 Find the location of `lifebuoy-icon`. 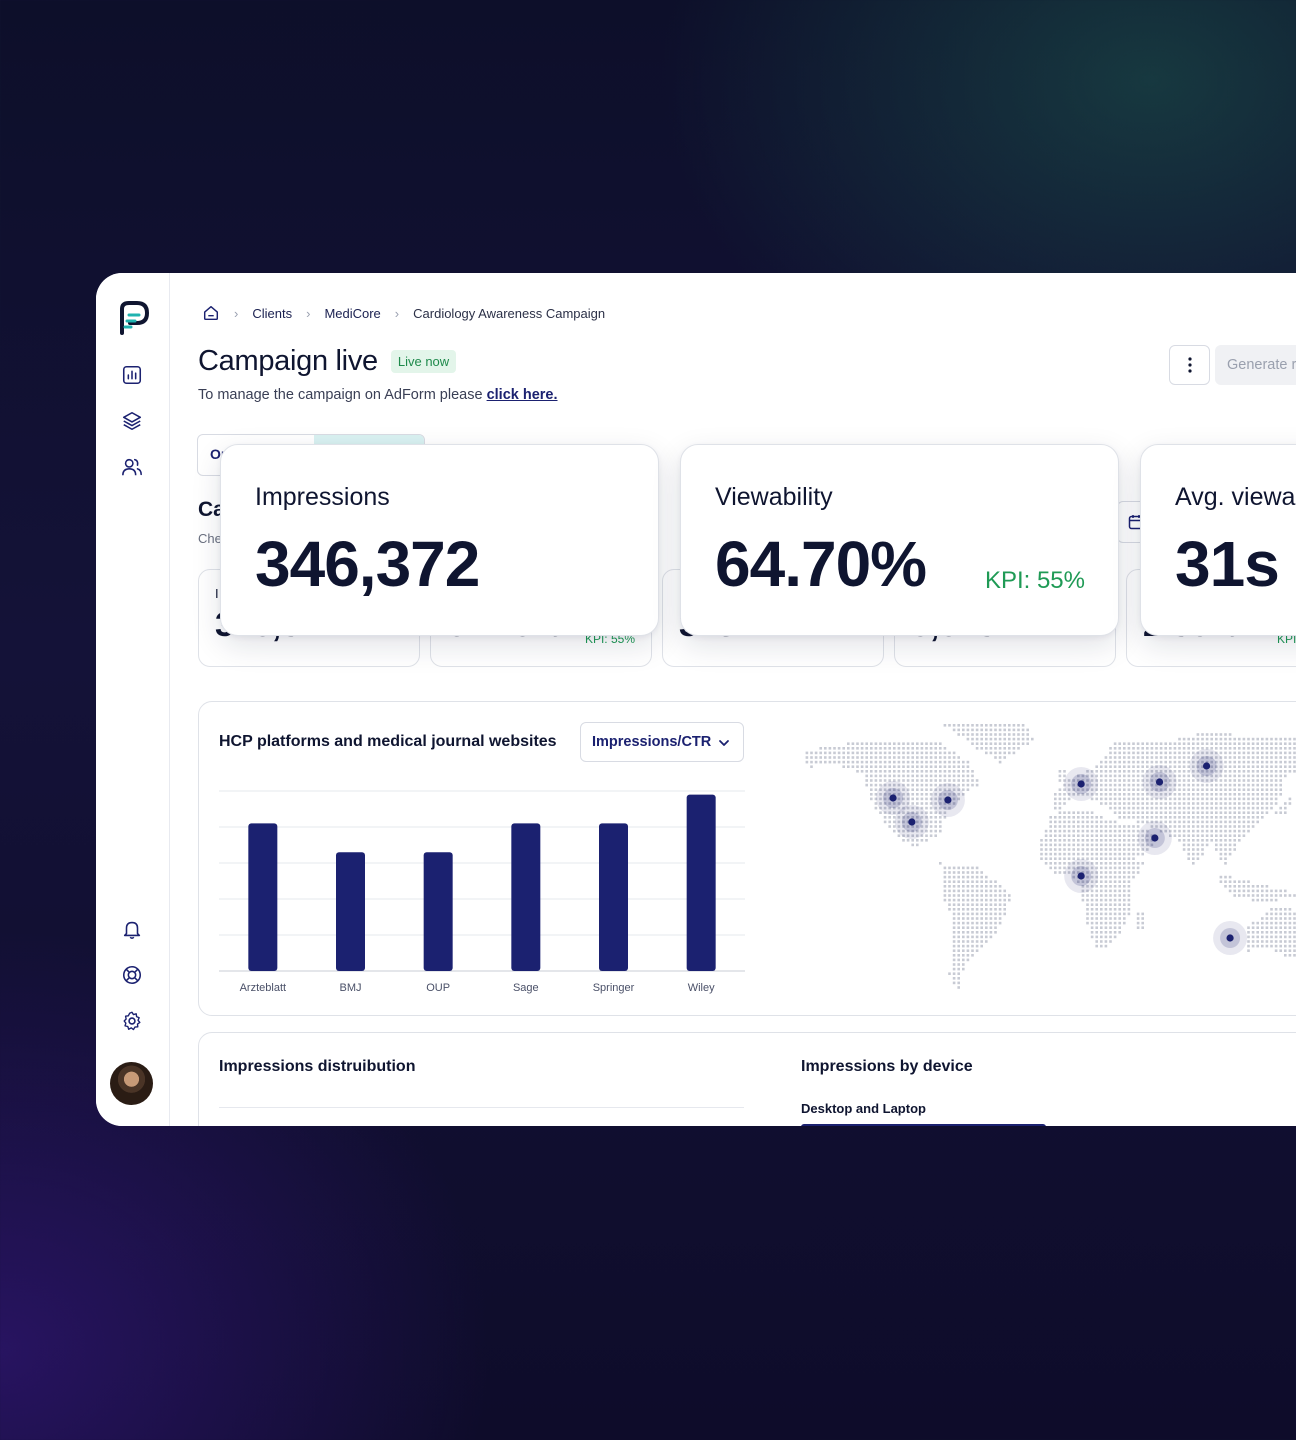

lifebuoy-icon is located at coordinates (132, 975).